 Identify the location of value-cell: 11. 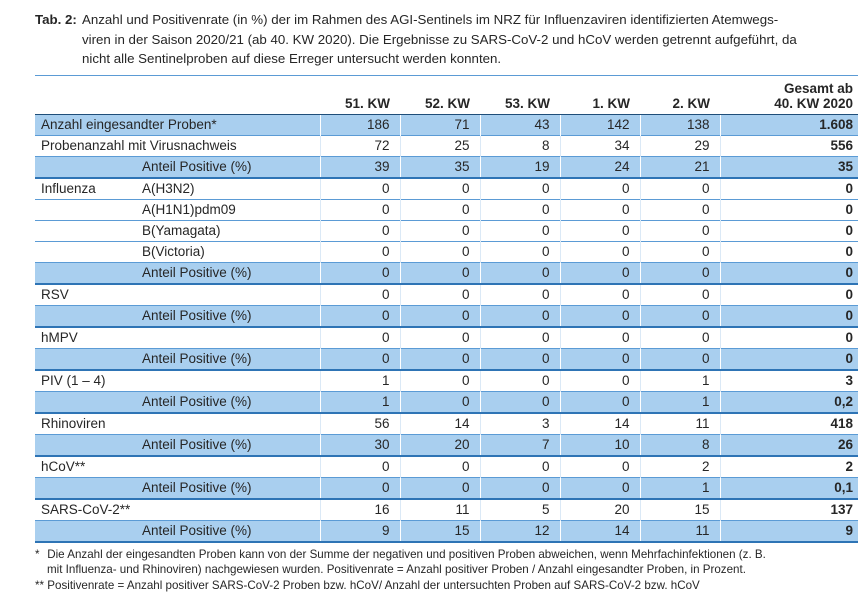
(679, 531).